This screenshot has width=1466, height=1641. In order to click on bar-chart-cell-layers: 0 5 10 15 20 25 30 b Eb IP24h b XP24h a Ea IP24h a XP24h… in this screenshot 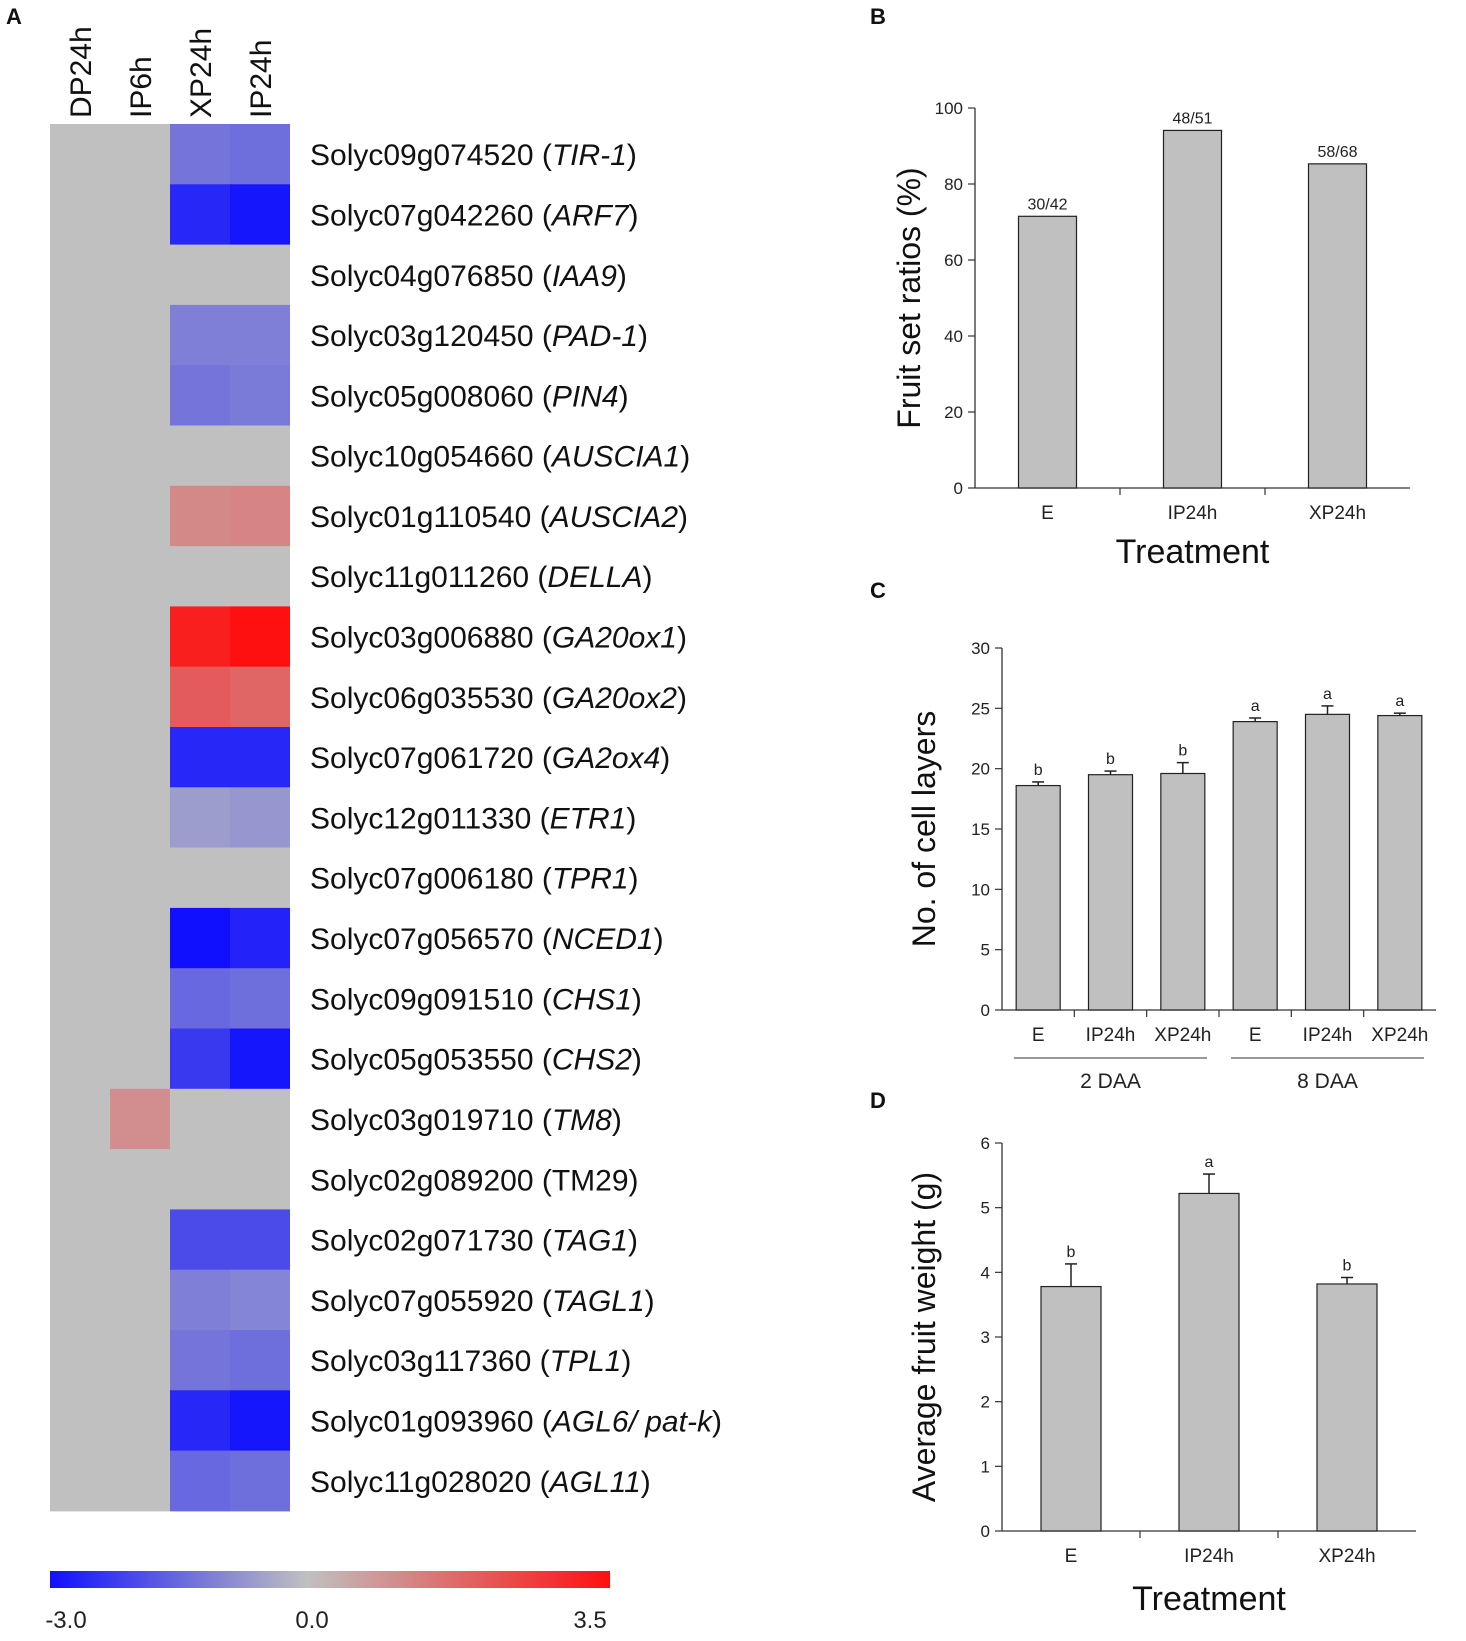, I will do `click(1171, 866)`.